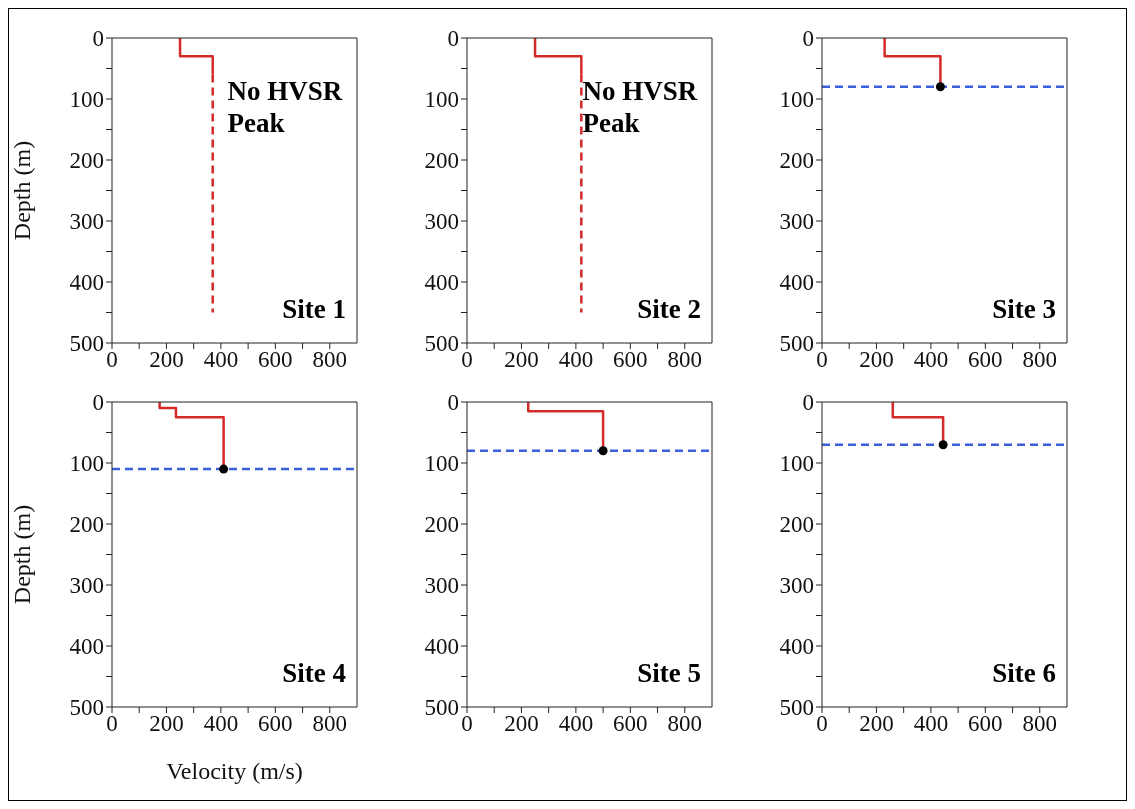  What do you see at coordinates (669, 673) in the screenshot?
I see `annotation: Site 5` at bounding box center [669, 673].